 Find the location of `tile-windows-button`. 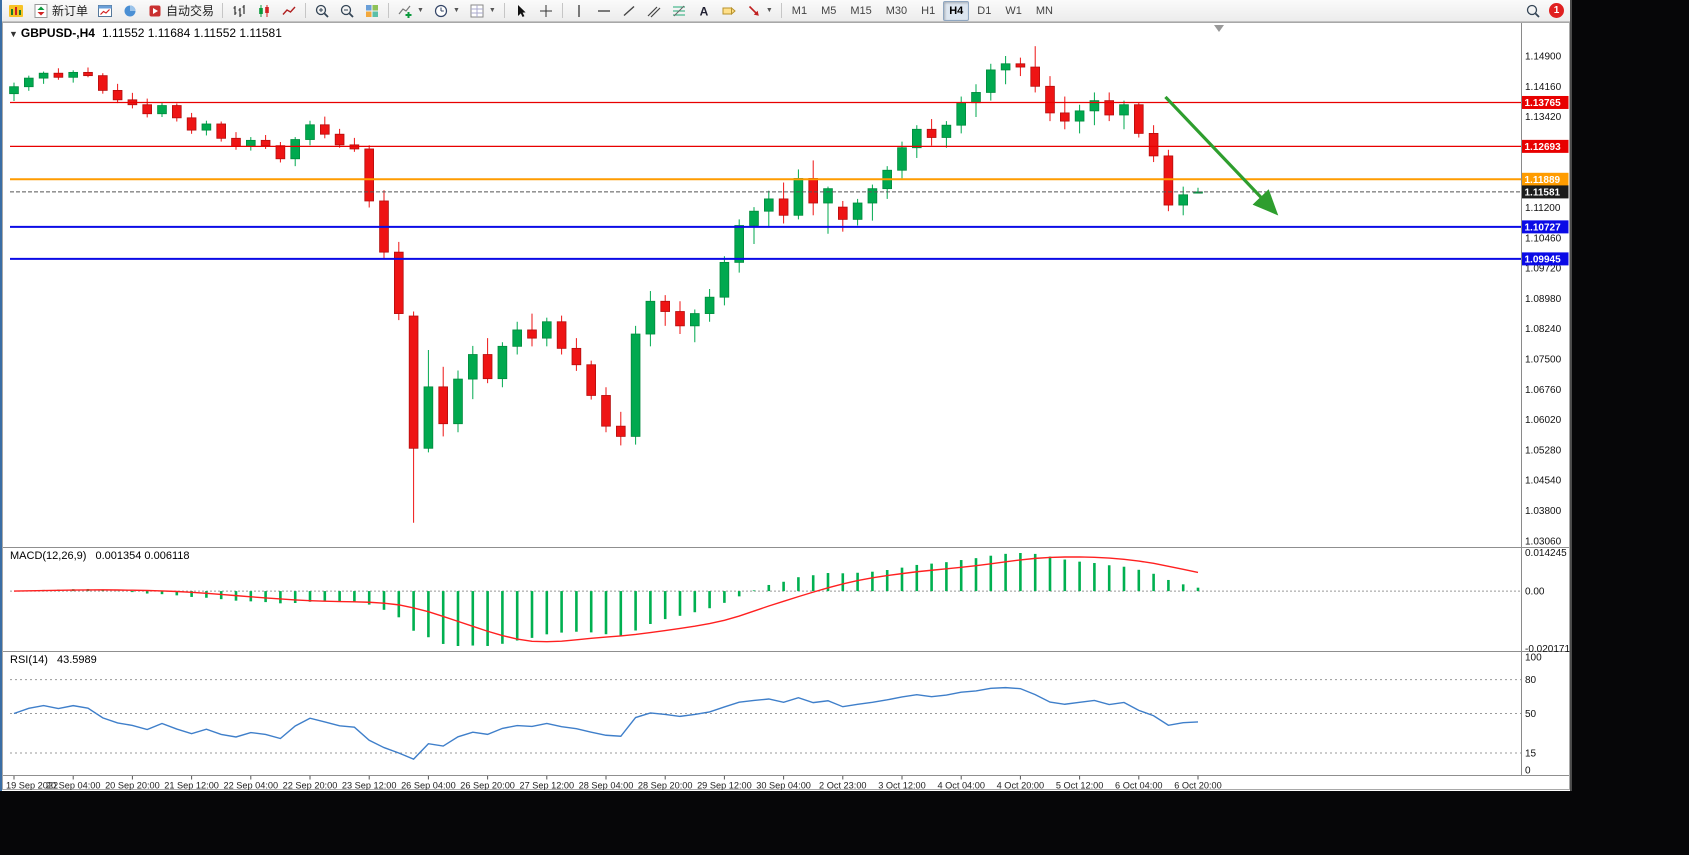

tile-windows-button is located at coordinates (372, 11).